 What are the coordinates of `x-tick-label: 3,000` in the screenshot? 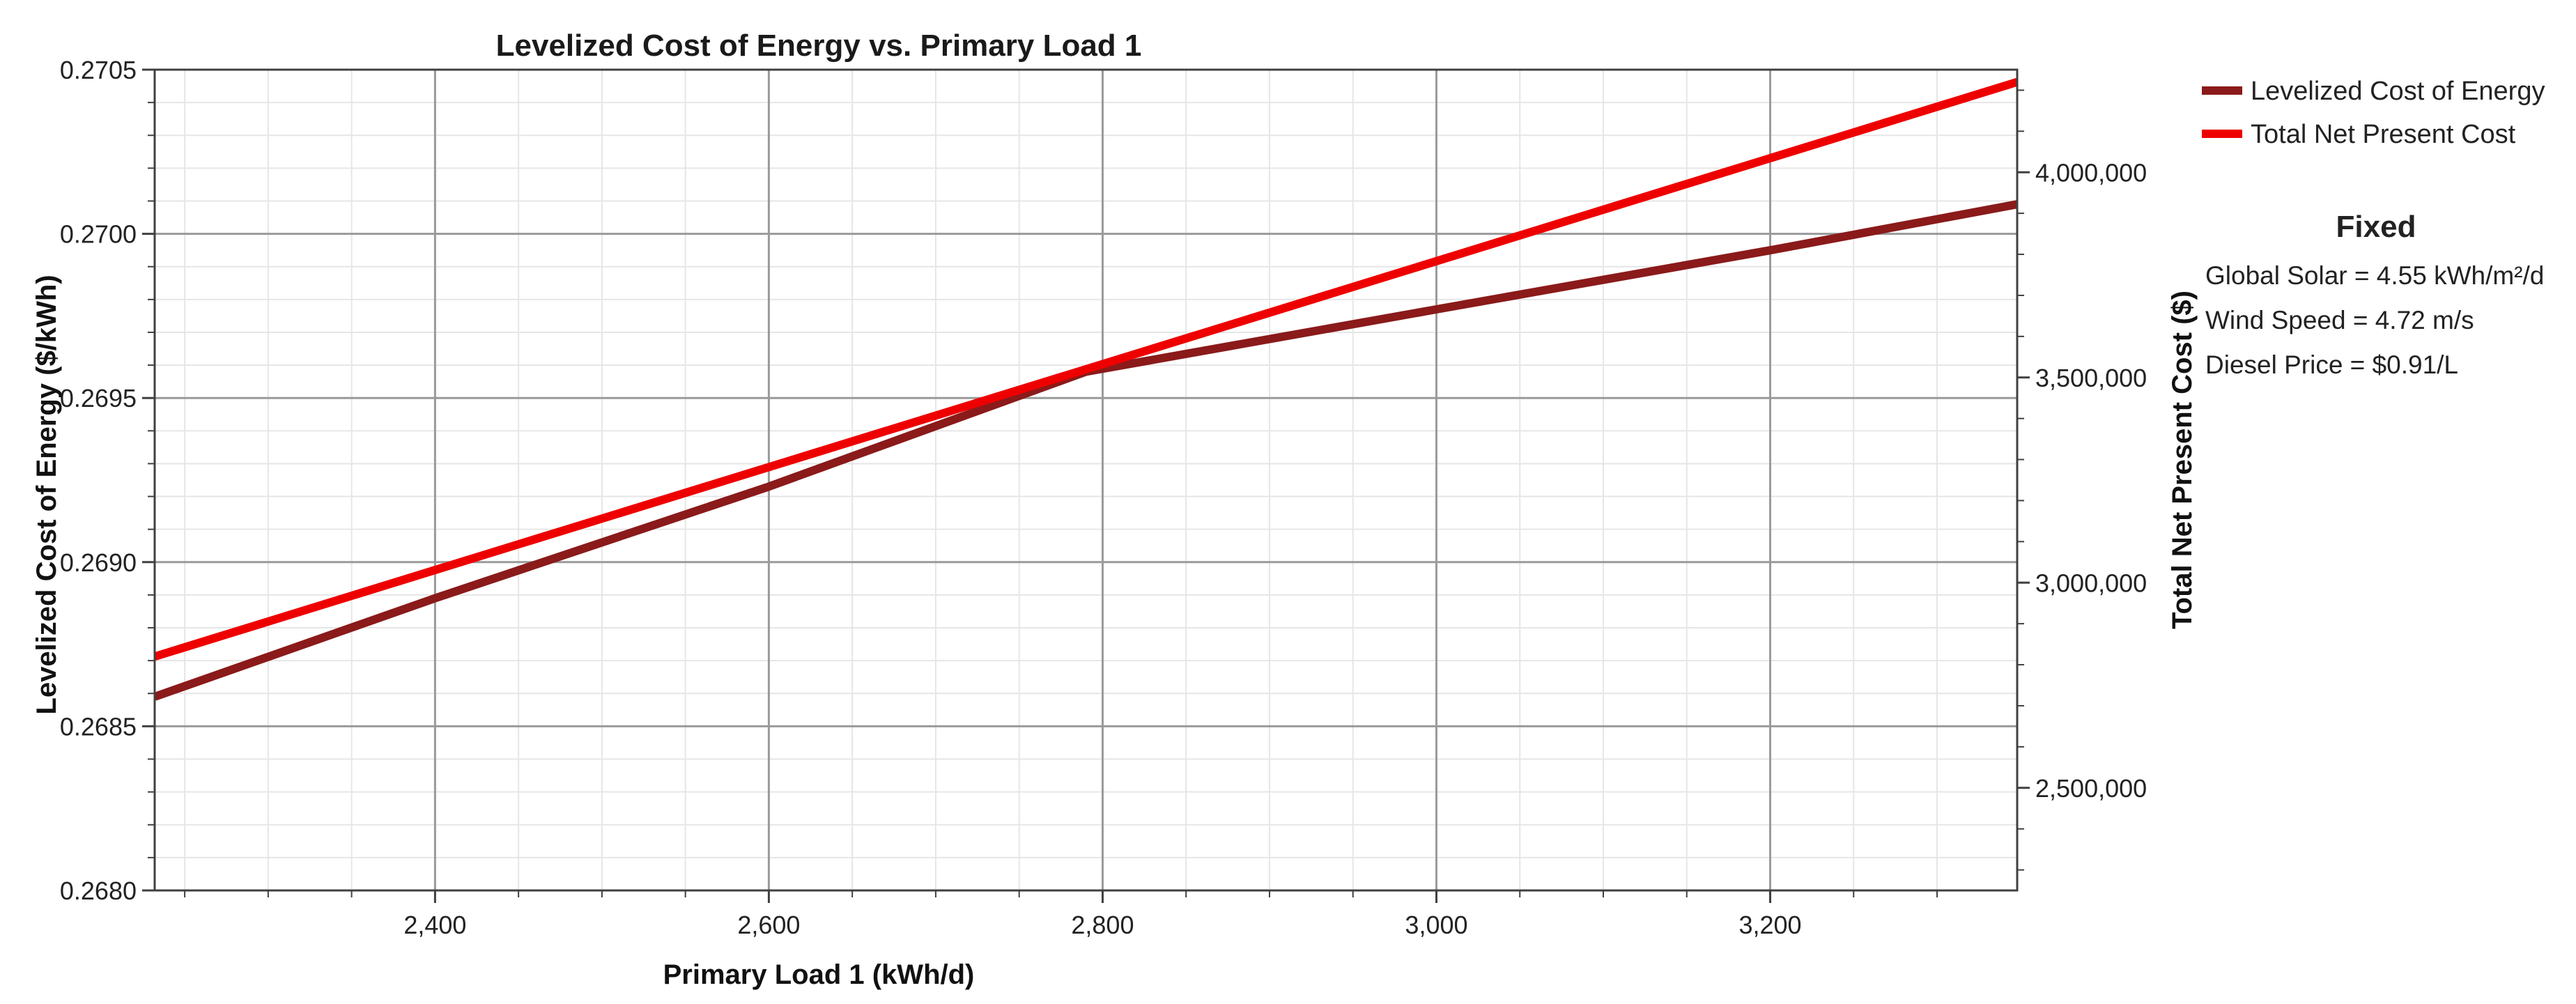 It's located at (1436, 925).